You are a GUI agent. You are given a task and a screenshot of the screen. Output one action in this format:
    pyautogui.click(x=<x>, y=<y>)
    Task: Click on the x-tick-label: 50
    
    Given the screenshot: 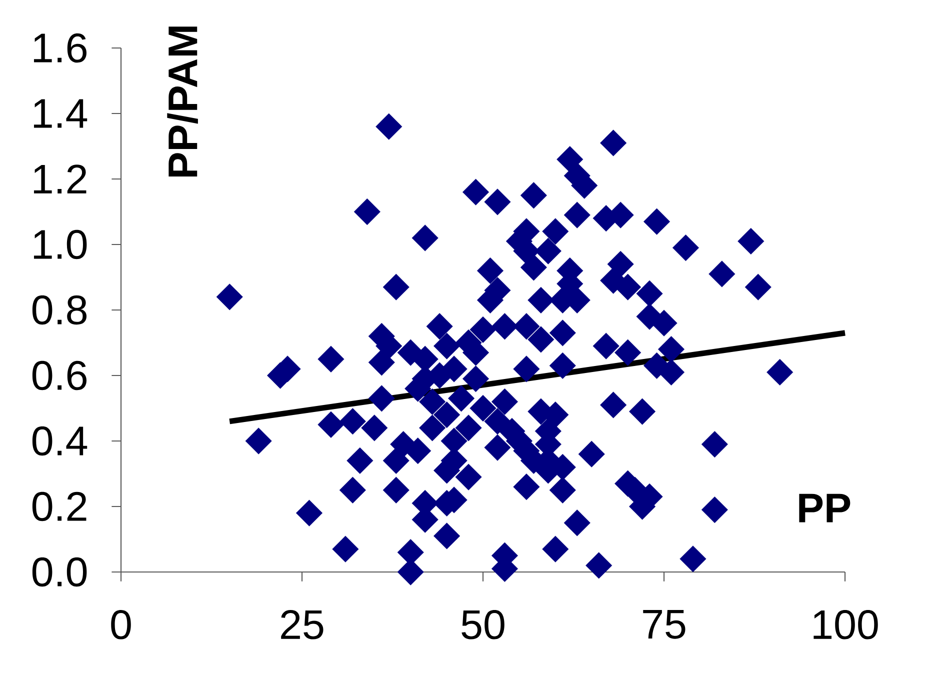 What is the action you would take?
    pyautogui.click(x=483, y=625)
    